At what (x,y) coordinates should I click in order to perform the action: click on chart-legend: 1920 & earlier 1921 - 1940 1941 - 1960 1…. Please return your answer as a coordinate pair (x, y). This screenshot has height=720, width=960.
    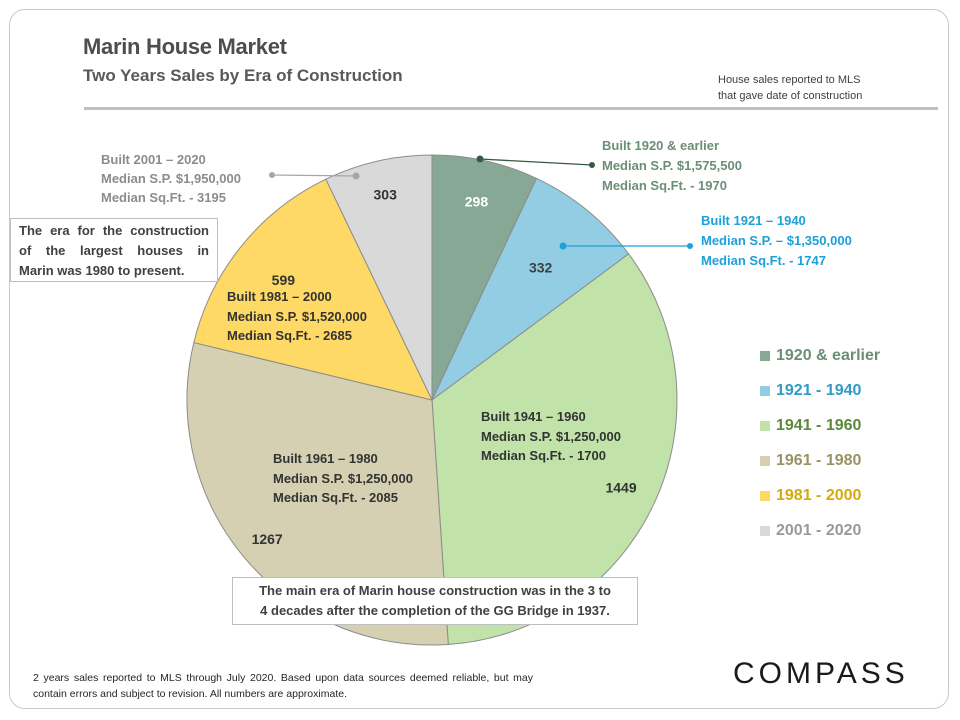
    Looking at the image, I should click on (820, 443).